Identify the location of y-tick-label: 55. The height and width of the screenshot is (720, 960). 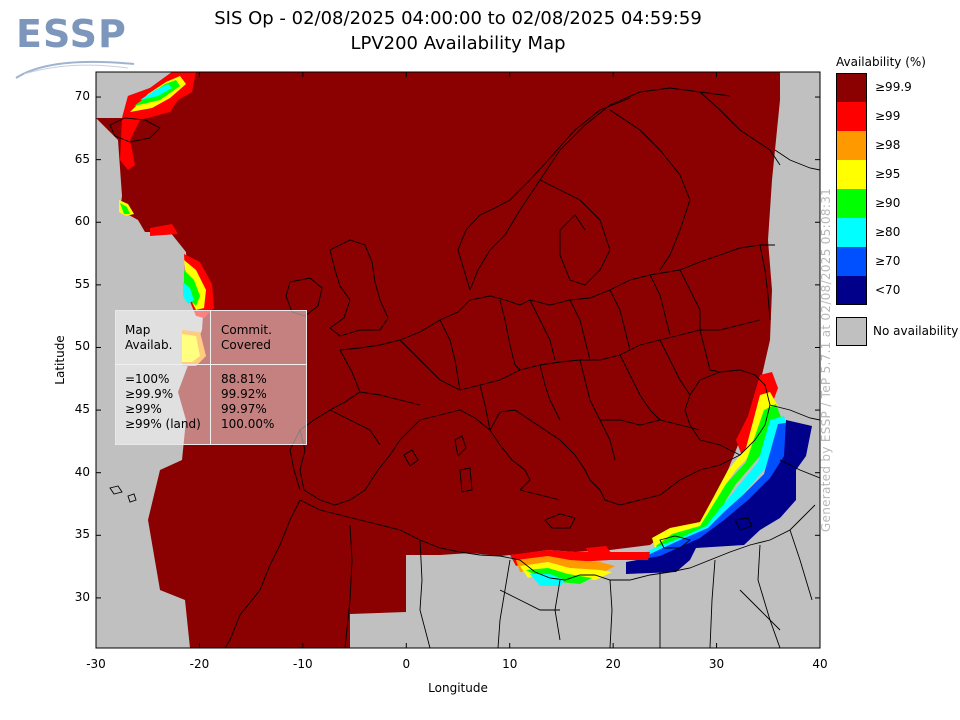
(82, 283).